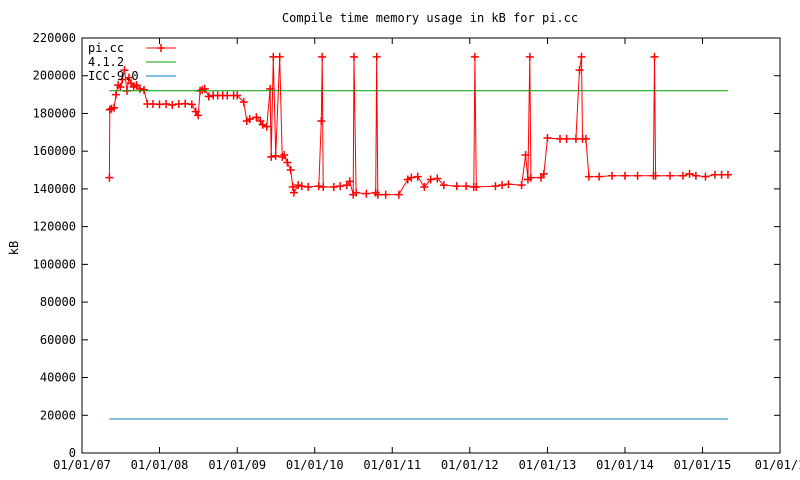 This screenshot has width=800, height=480. I want to click on x-tick-label: 01/01/07, so click(82, 465).